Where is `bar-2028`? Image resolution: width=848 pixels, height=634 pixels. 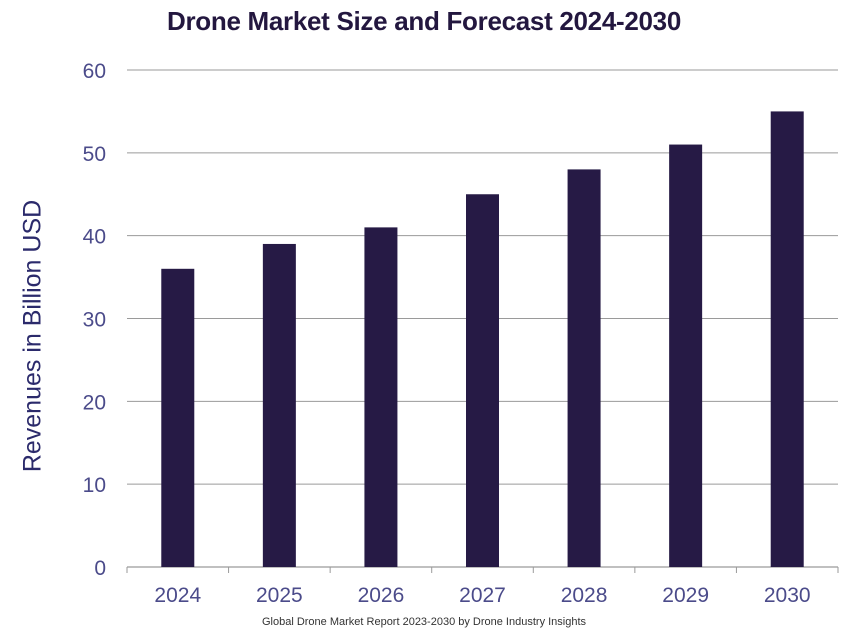
bar-2028 is located at coordinates (584, 368).